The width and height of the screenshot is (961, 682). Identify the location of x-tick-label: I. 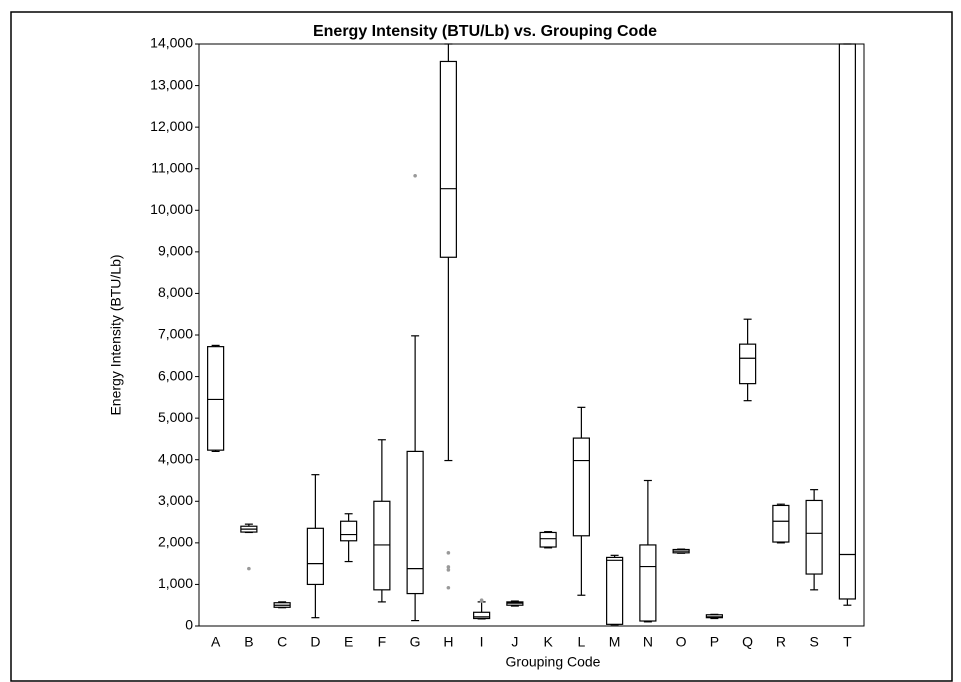
(482, 642).